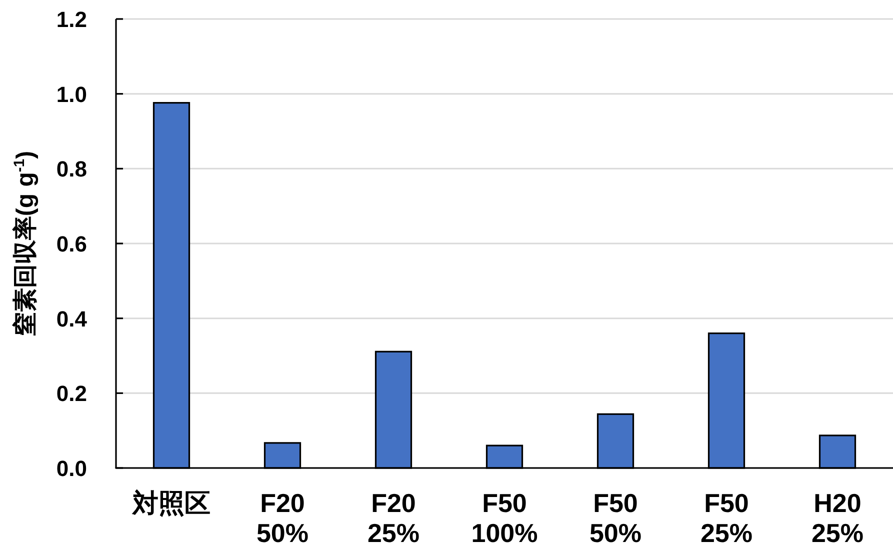 The image size is (893, 554). What do you see at coordinates (726, 518) in the screenshot?
I see `x-tick-label: F50 25%` at bounding box center [726, 518].